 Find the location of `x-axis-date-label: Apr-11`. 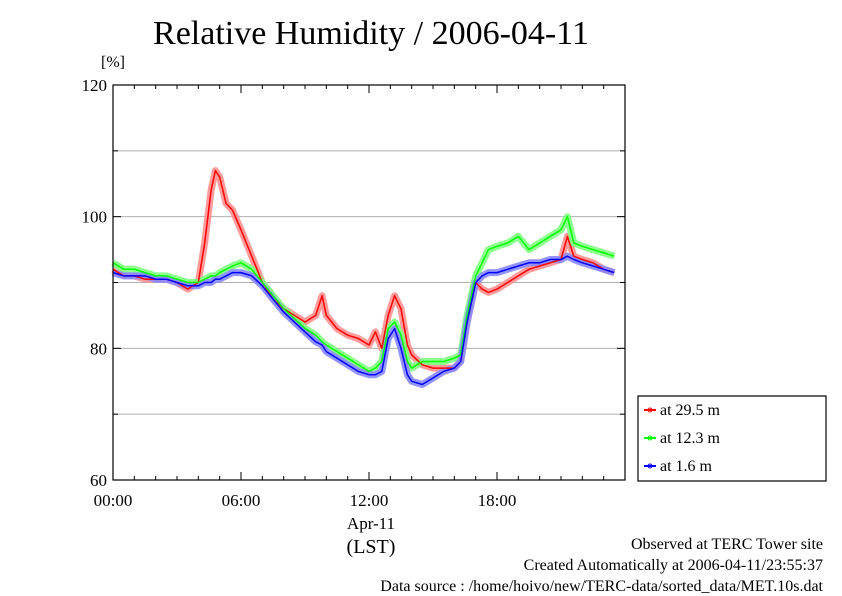

x-axis-date-label: Apr-11 is located at coordinates (371, 523).